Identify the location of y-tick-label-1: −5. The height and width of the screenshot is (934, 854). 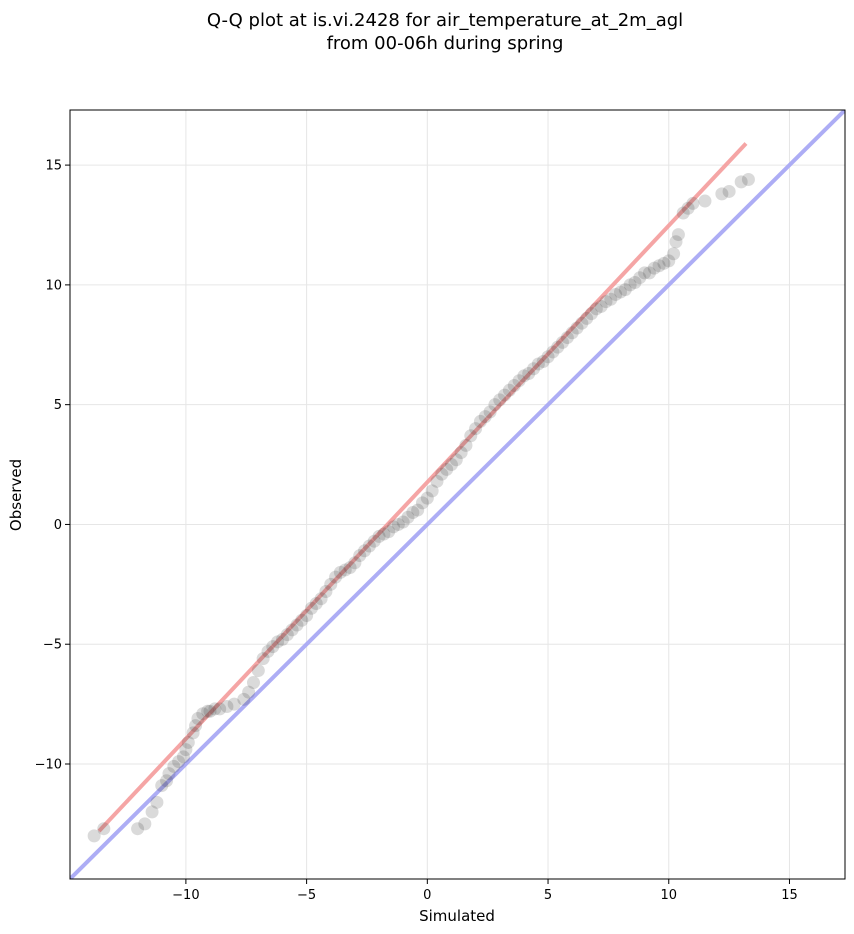
(52, 645).